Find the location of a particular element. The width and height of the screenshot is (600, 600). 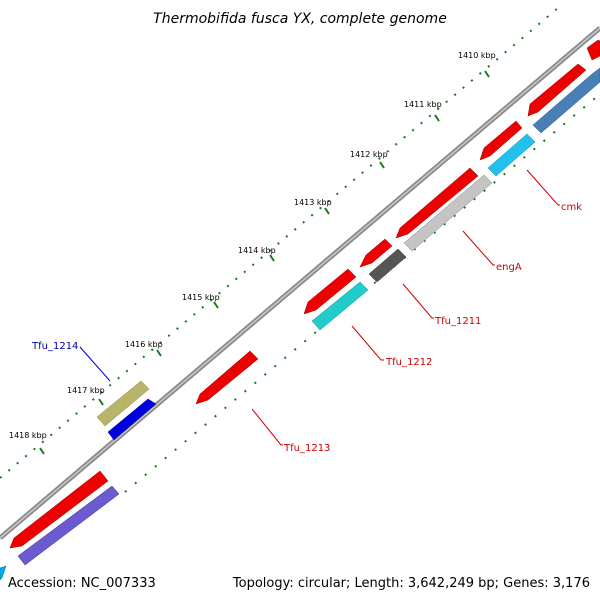

gene-label-tfu1211: Tfu_1211 is located at coordinates (457, 321).